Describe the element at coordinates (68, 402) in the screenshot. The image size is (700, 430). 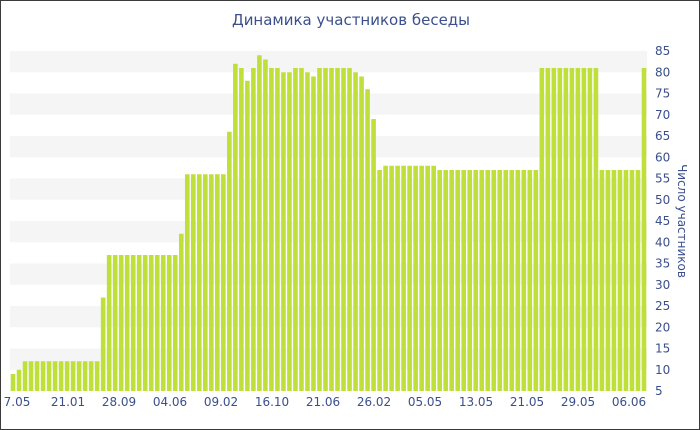
I see `x-tick-label: 21.01` at that location.